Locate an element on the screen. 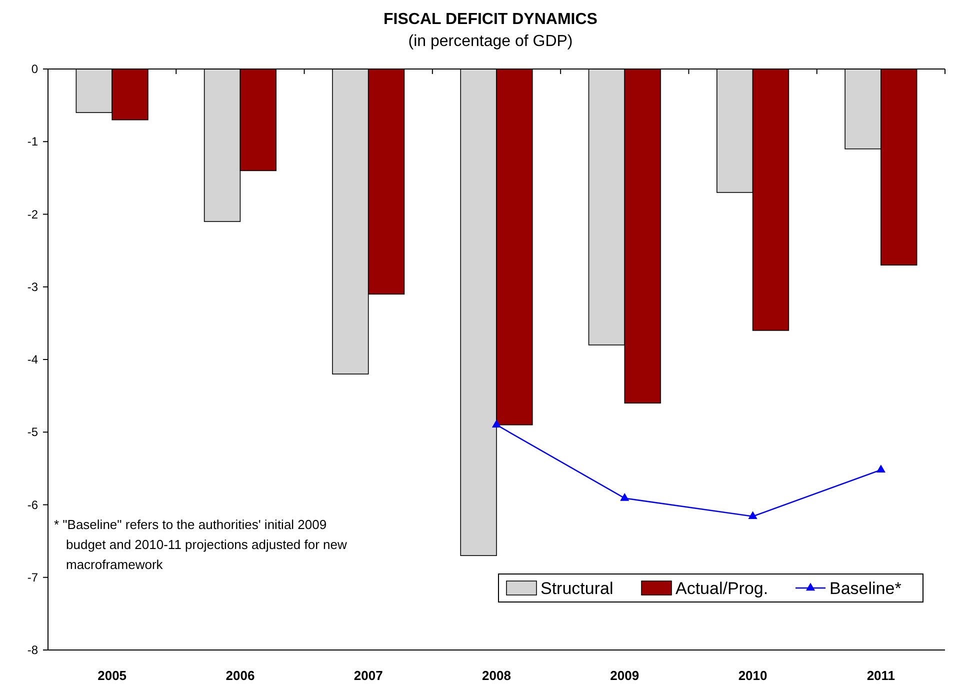 The image size is (961, 688). y-tick-label: -2 is located at coordinates (32, 214).